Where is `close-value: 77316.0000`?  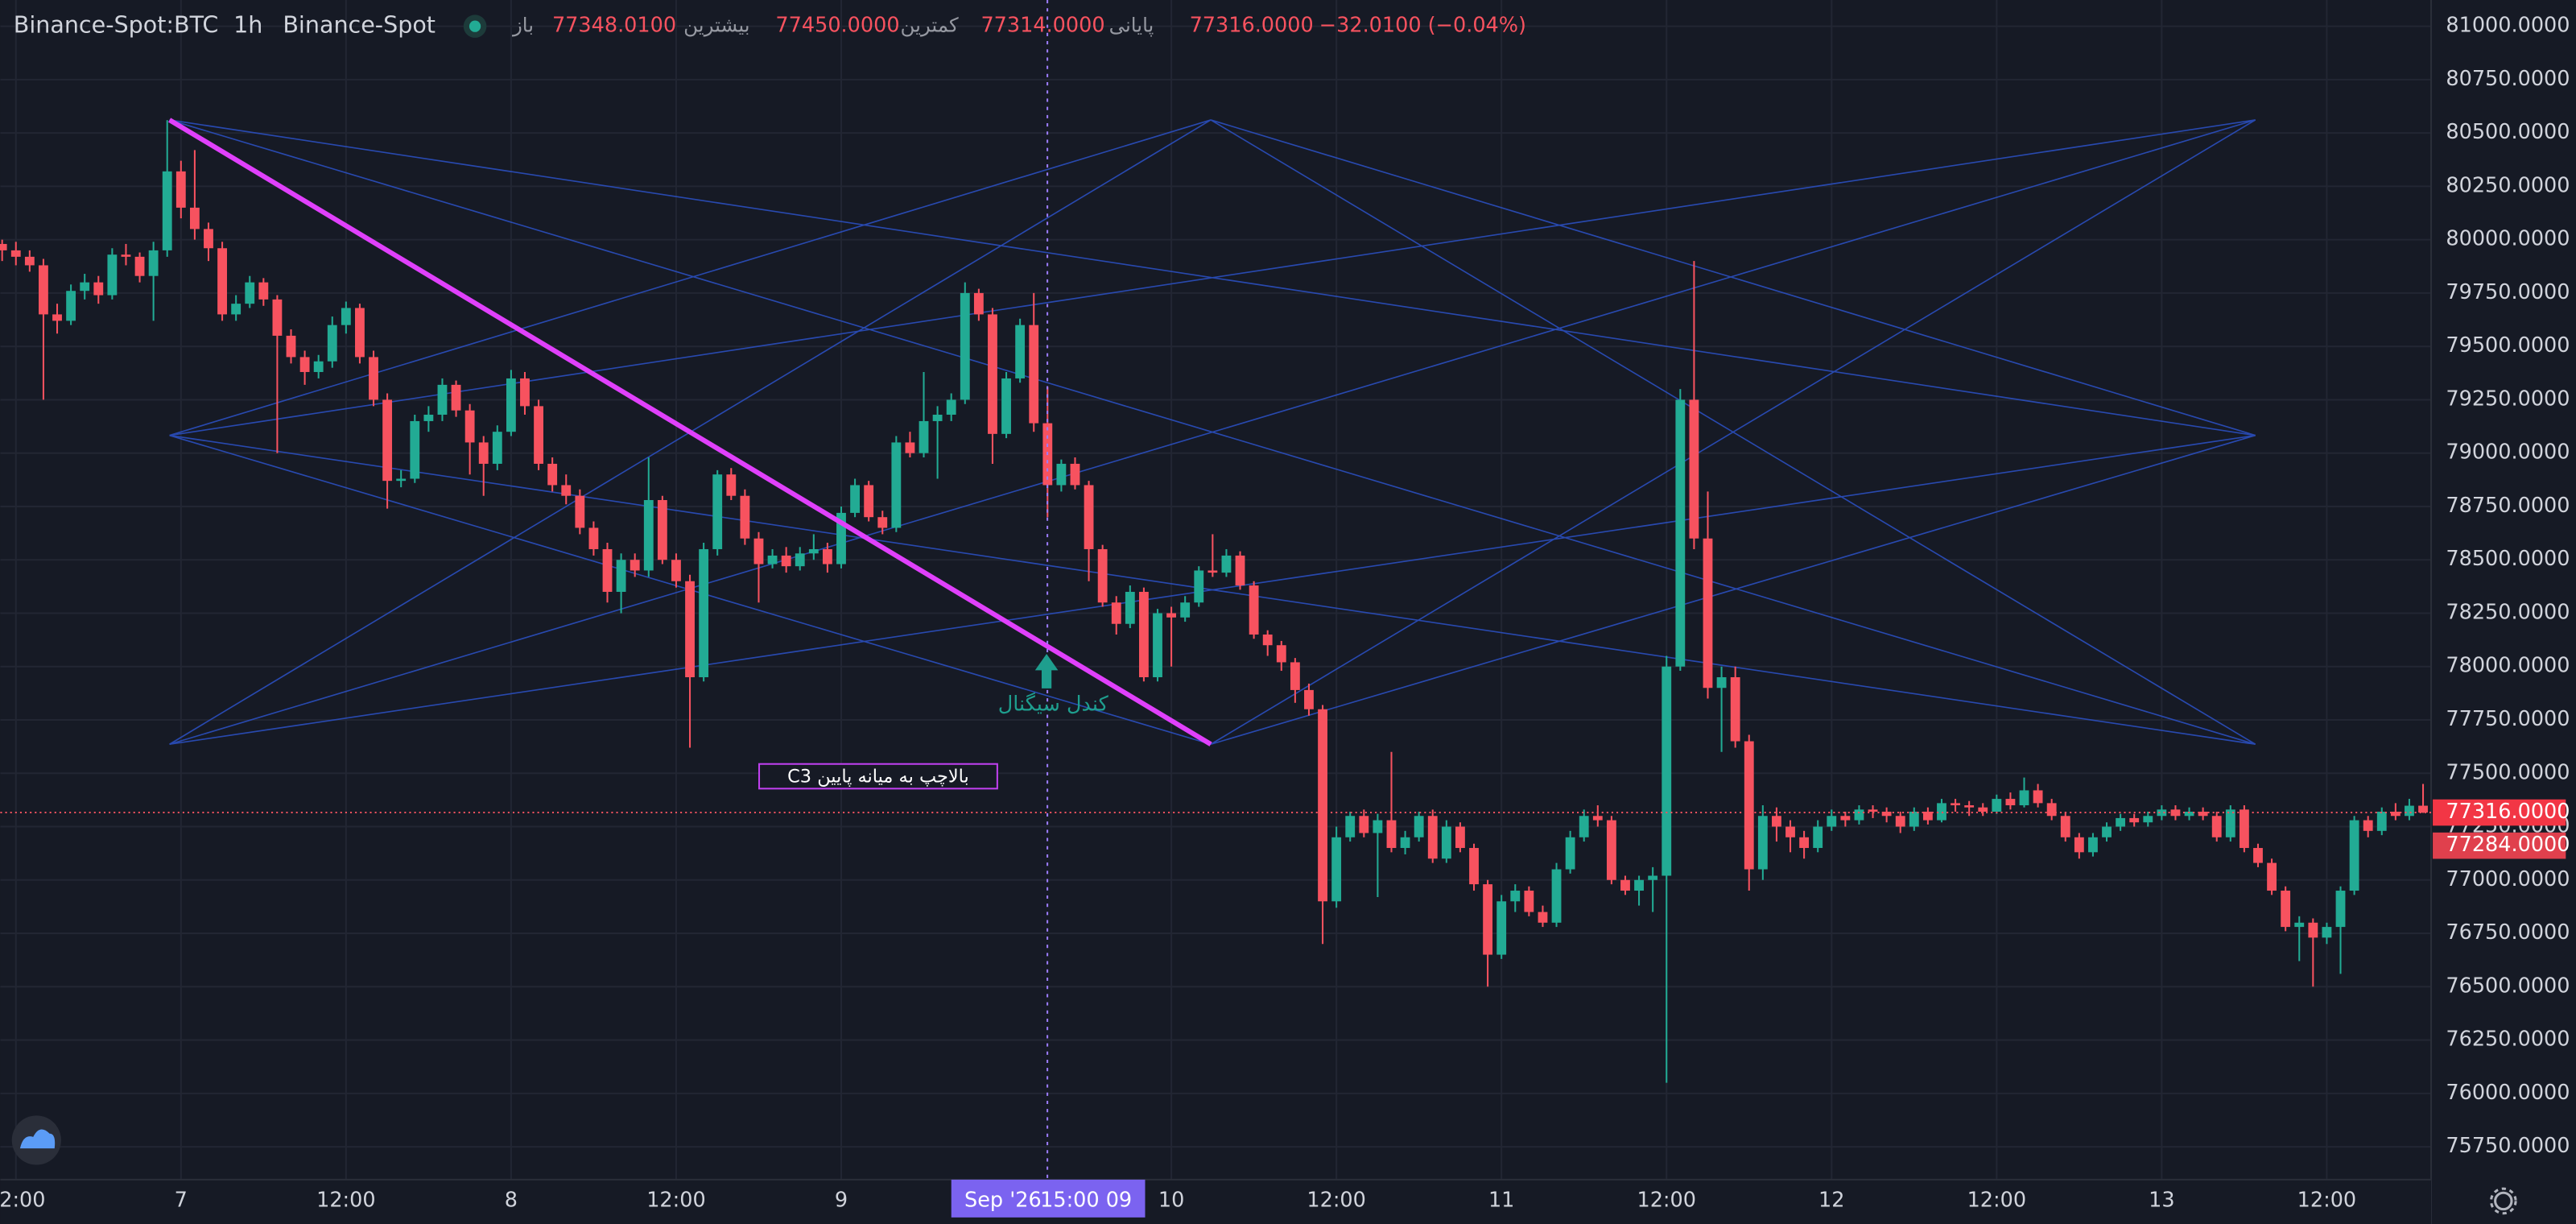
close-value: 77316.0000 is located at coordinates (1252, 26).